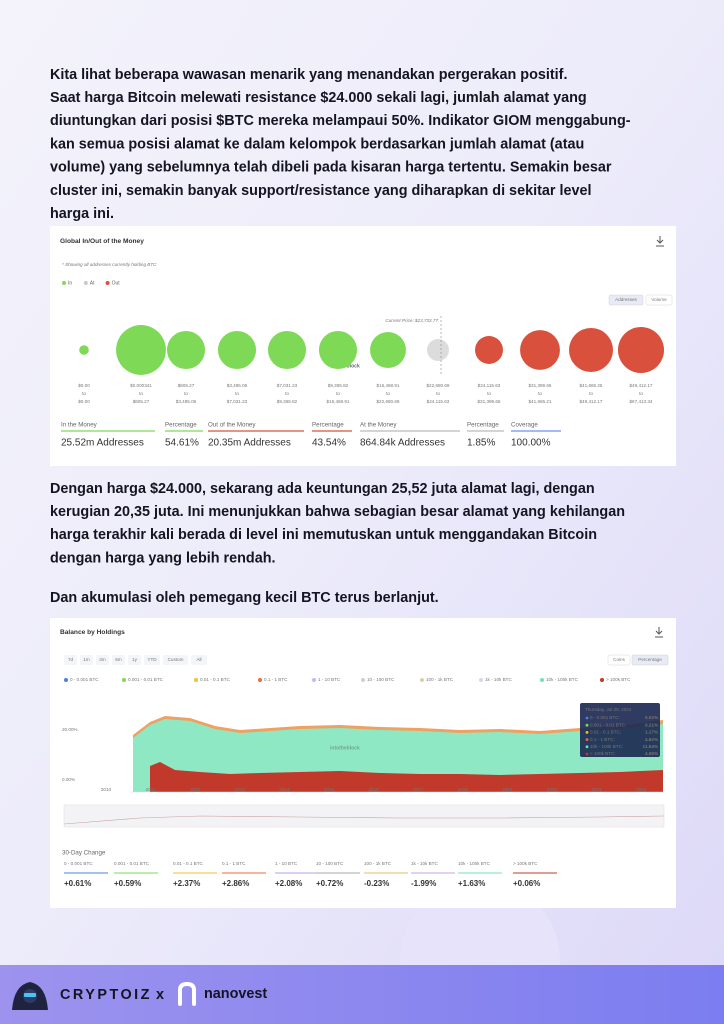 This screenshot has height=1024, width=724. I want to click on legend-label: At, so click(92, 283).